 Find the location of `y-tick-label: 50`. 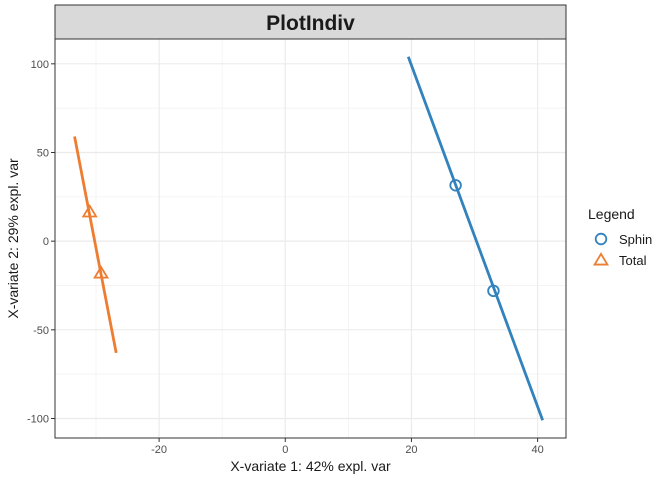

y-tick-label: 50 is located at coordinates (43, 153).